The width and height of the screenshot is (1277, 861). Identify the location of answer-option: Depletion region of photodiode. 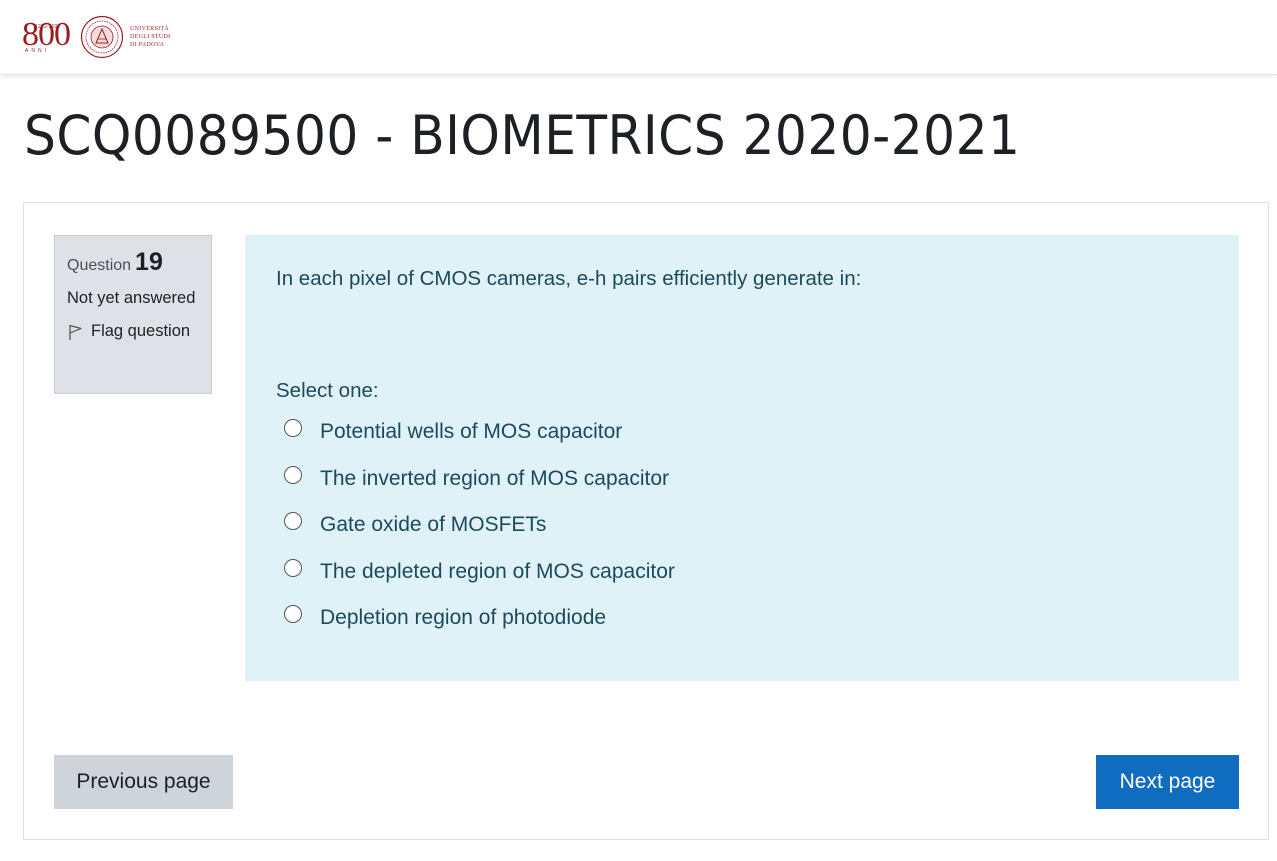
(742, 618).